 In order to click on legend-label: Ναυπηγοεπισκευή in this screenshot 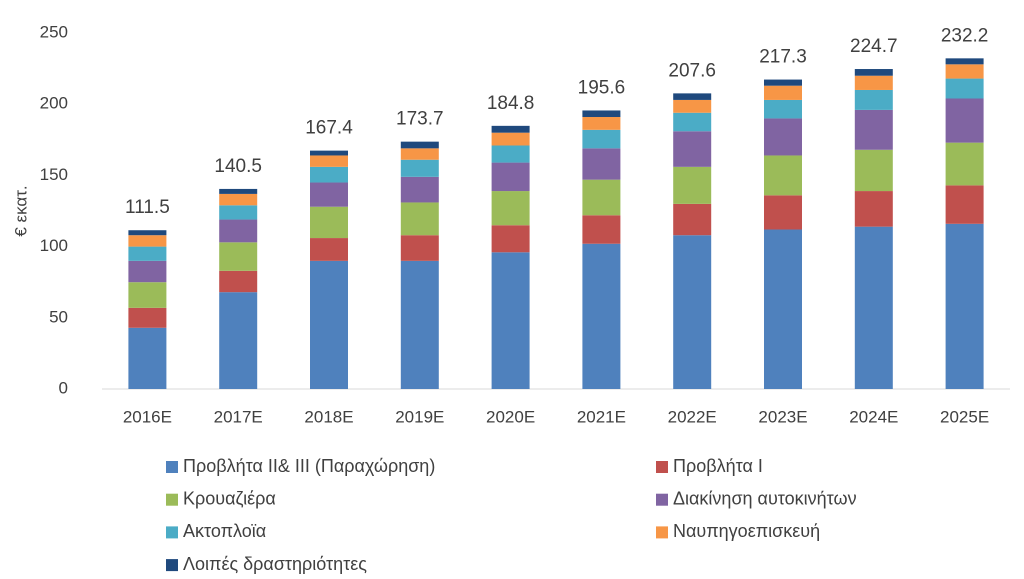, I will do `click(746, 531)`.